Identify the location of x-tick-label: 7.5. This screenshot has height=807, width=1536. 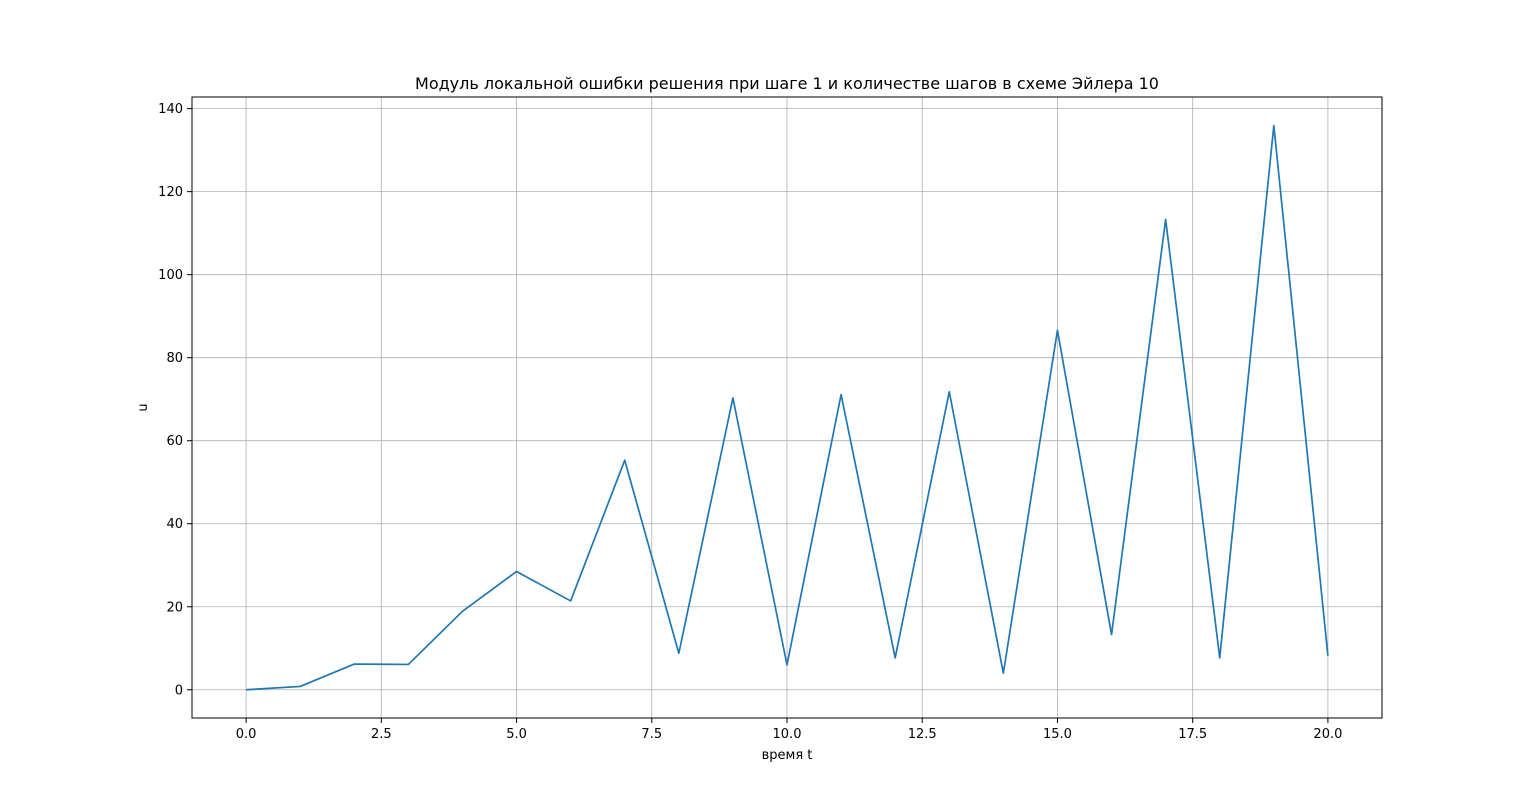
(651, 734).